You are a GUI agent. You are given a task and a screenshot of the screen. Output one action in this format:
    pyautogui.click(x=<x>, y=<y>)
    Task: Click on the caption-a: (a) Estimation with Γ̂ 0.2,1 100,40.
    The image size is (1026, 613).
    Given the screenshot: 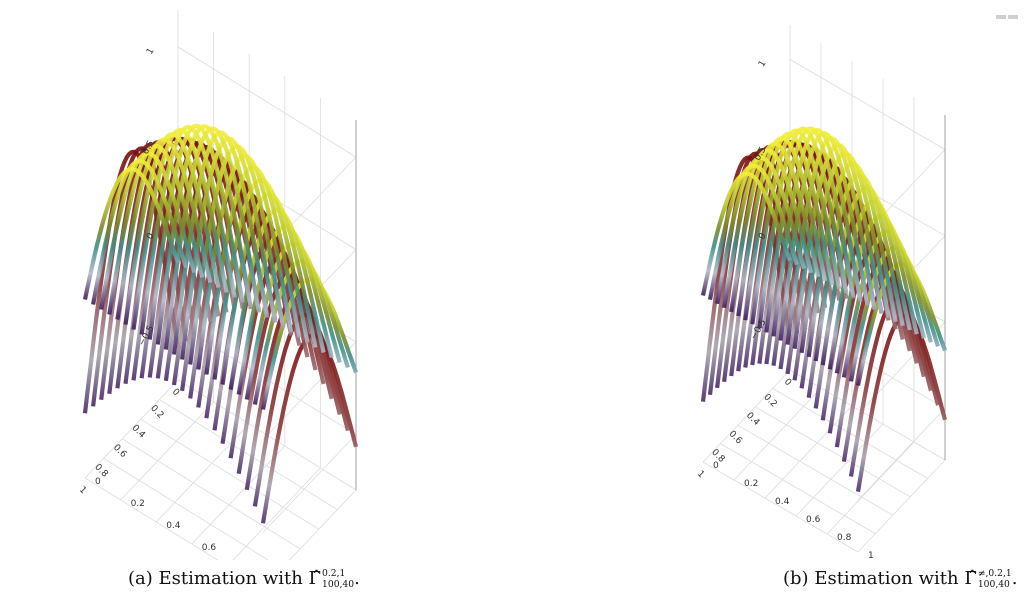 What is the action you would take?
    pyautogui.click(x=244, y=579)
    